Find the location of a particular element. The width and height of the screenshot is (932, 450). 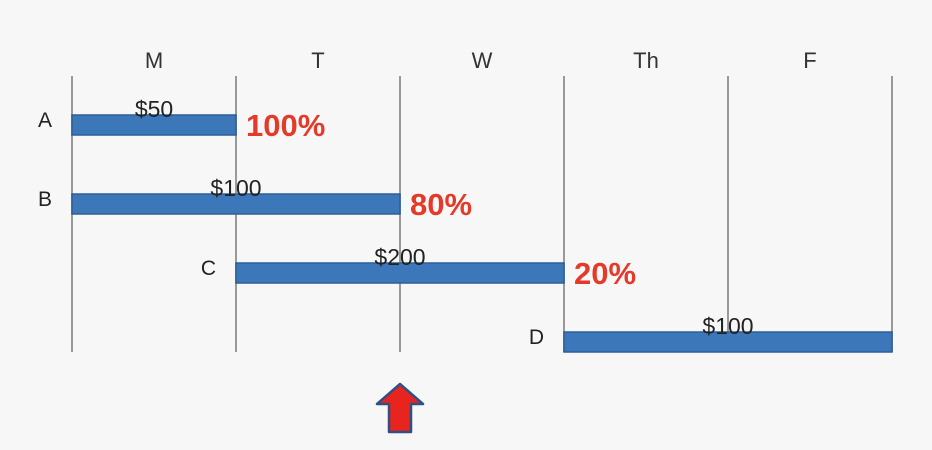

task-name-a: A is located at coordinates (45, 120).